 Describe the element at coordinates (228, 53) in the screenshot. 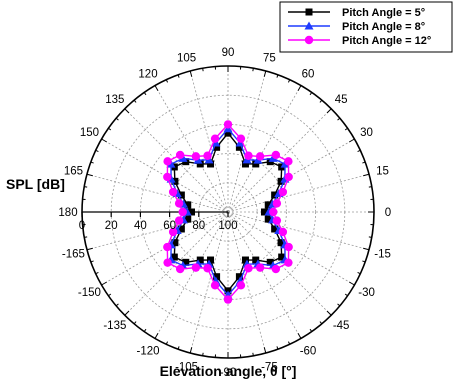

I see `angle-tick-label: 90` at that location.